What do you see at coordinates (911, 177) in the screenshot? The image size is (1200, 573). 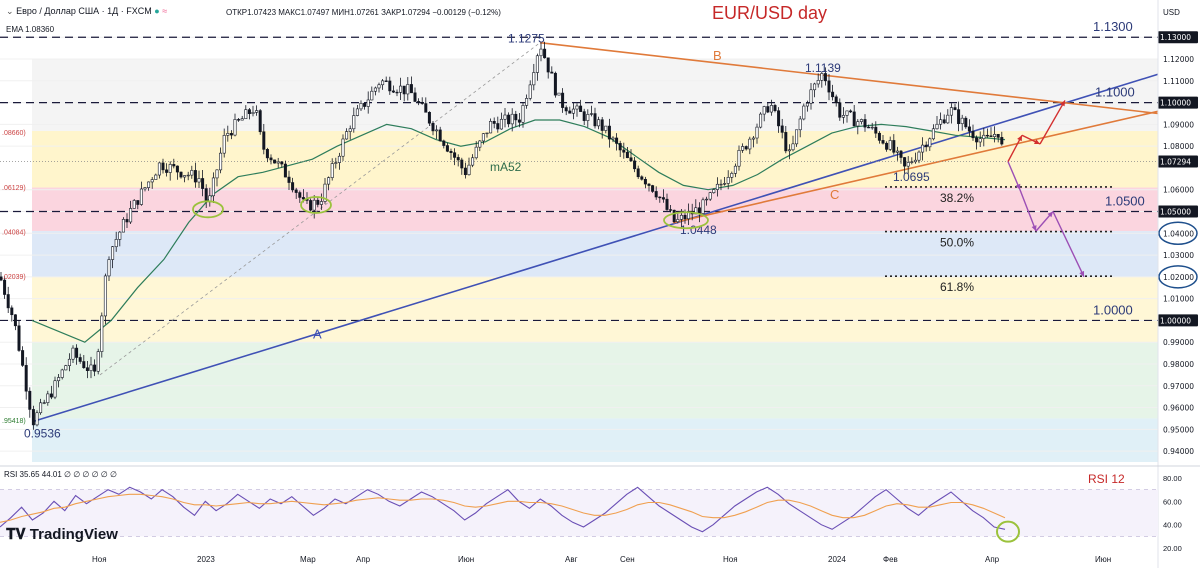 I see `price-label: 1.0695` at bounding box center [911, 177].